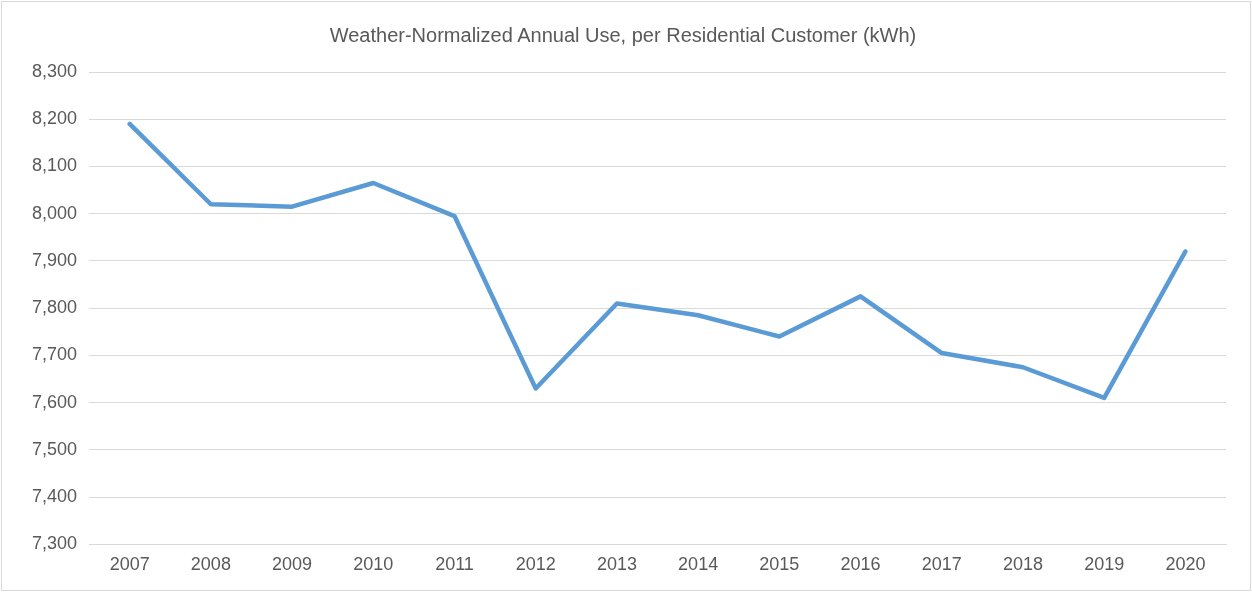 The image size is (1252, 592). Describe the element at coordinates (616, 564) in the screenshot. I see `x-tick-label: 2013` at that location.